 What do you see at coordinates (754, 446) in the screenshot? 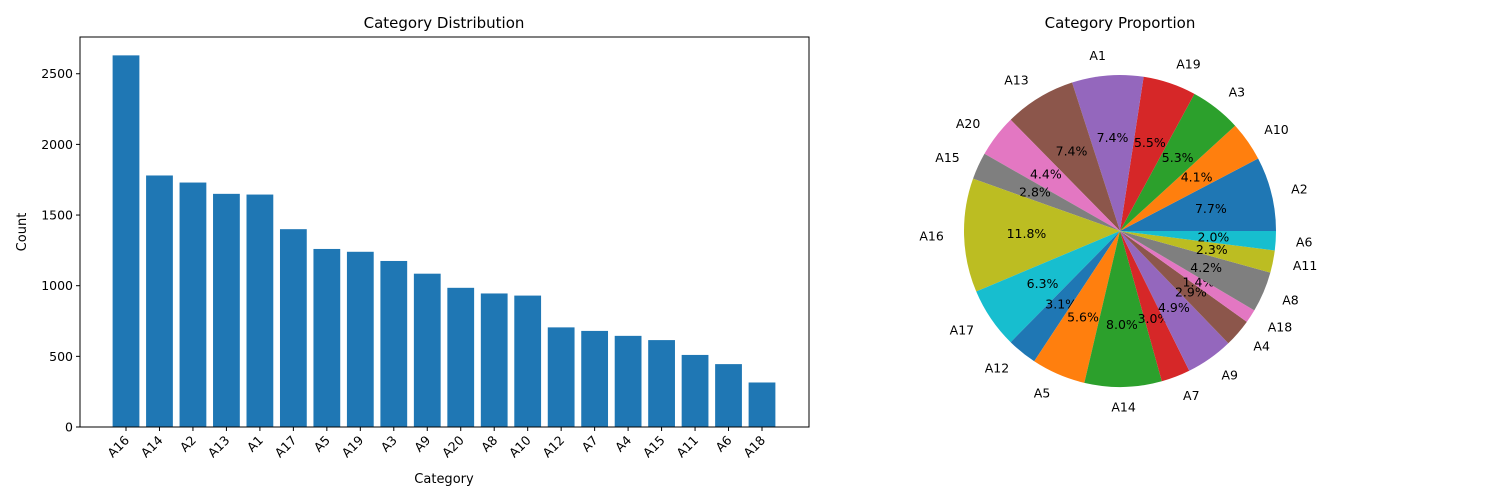
I see `x-tick-label-A18: A18` at bounding box center [754, 446].